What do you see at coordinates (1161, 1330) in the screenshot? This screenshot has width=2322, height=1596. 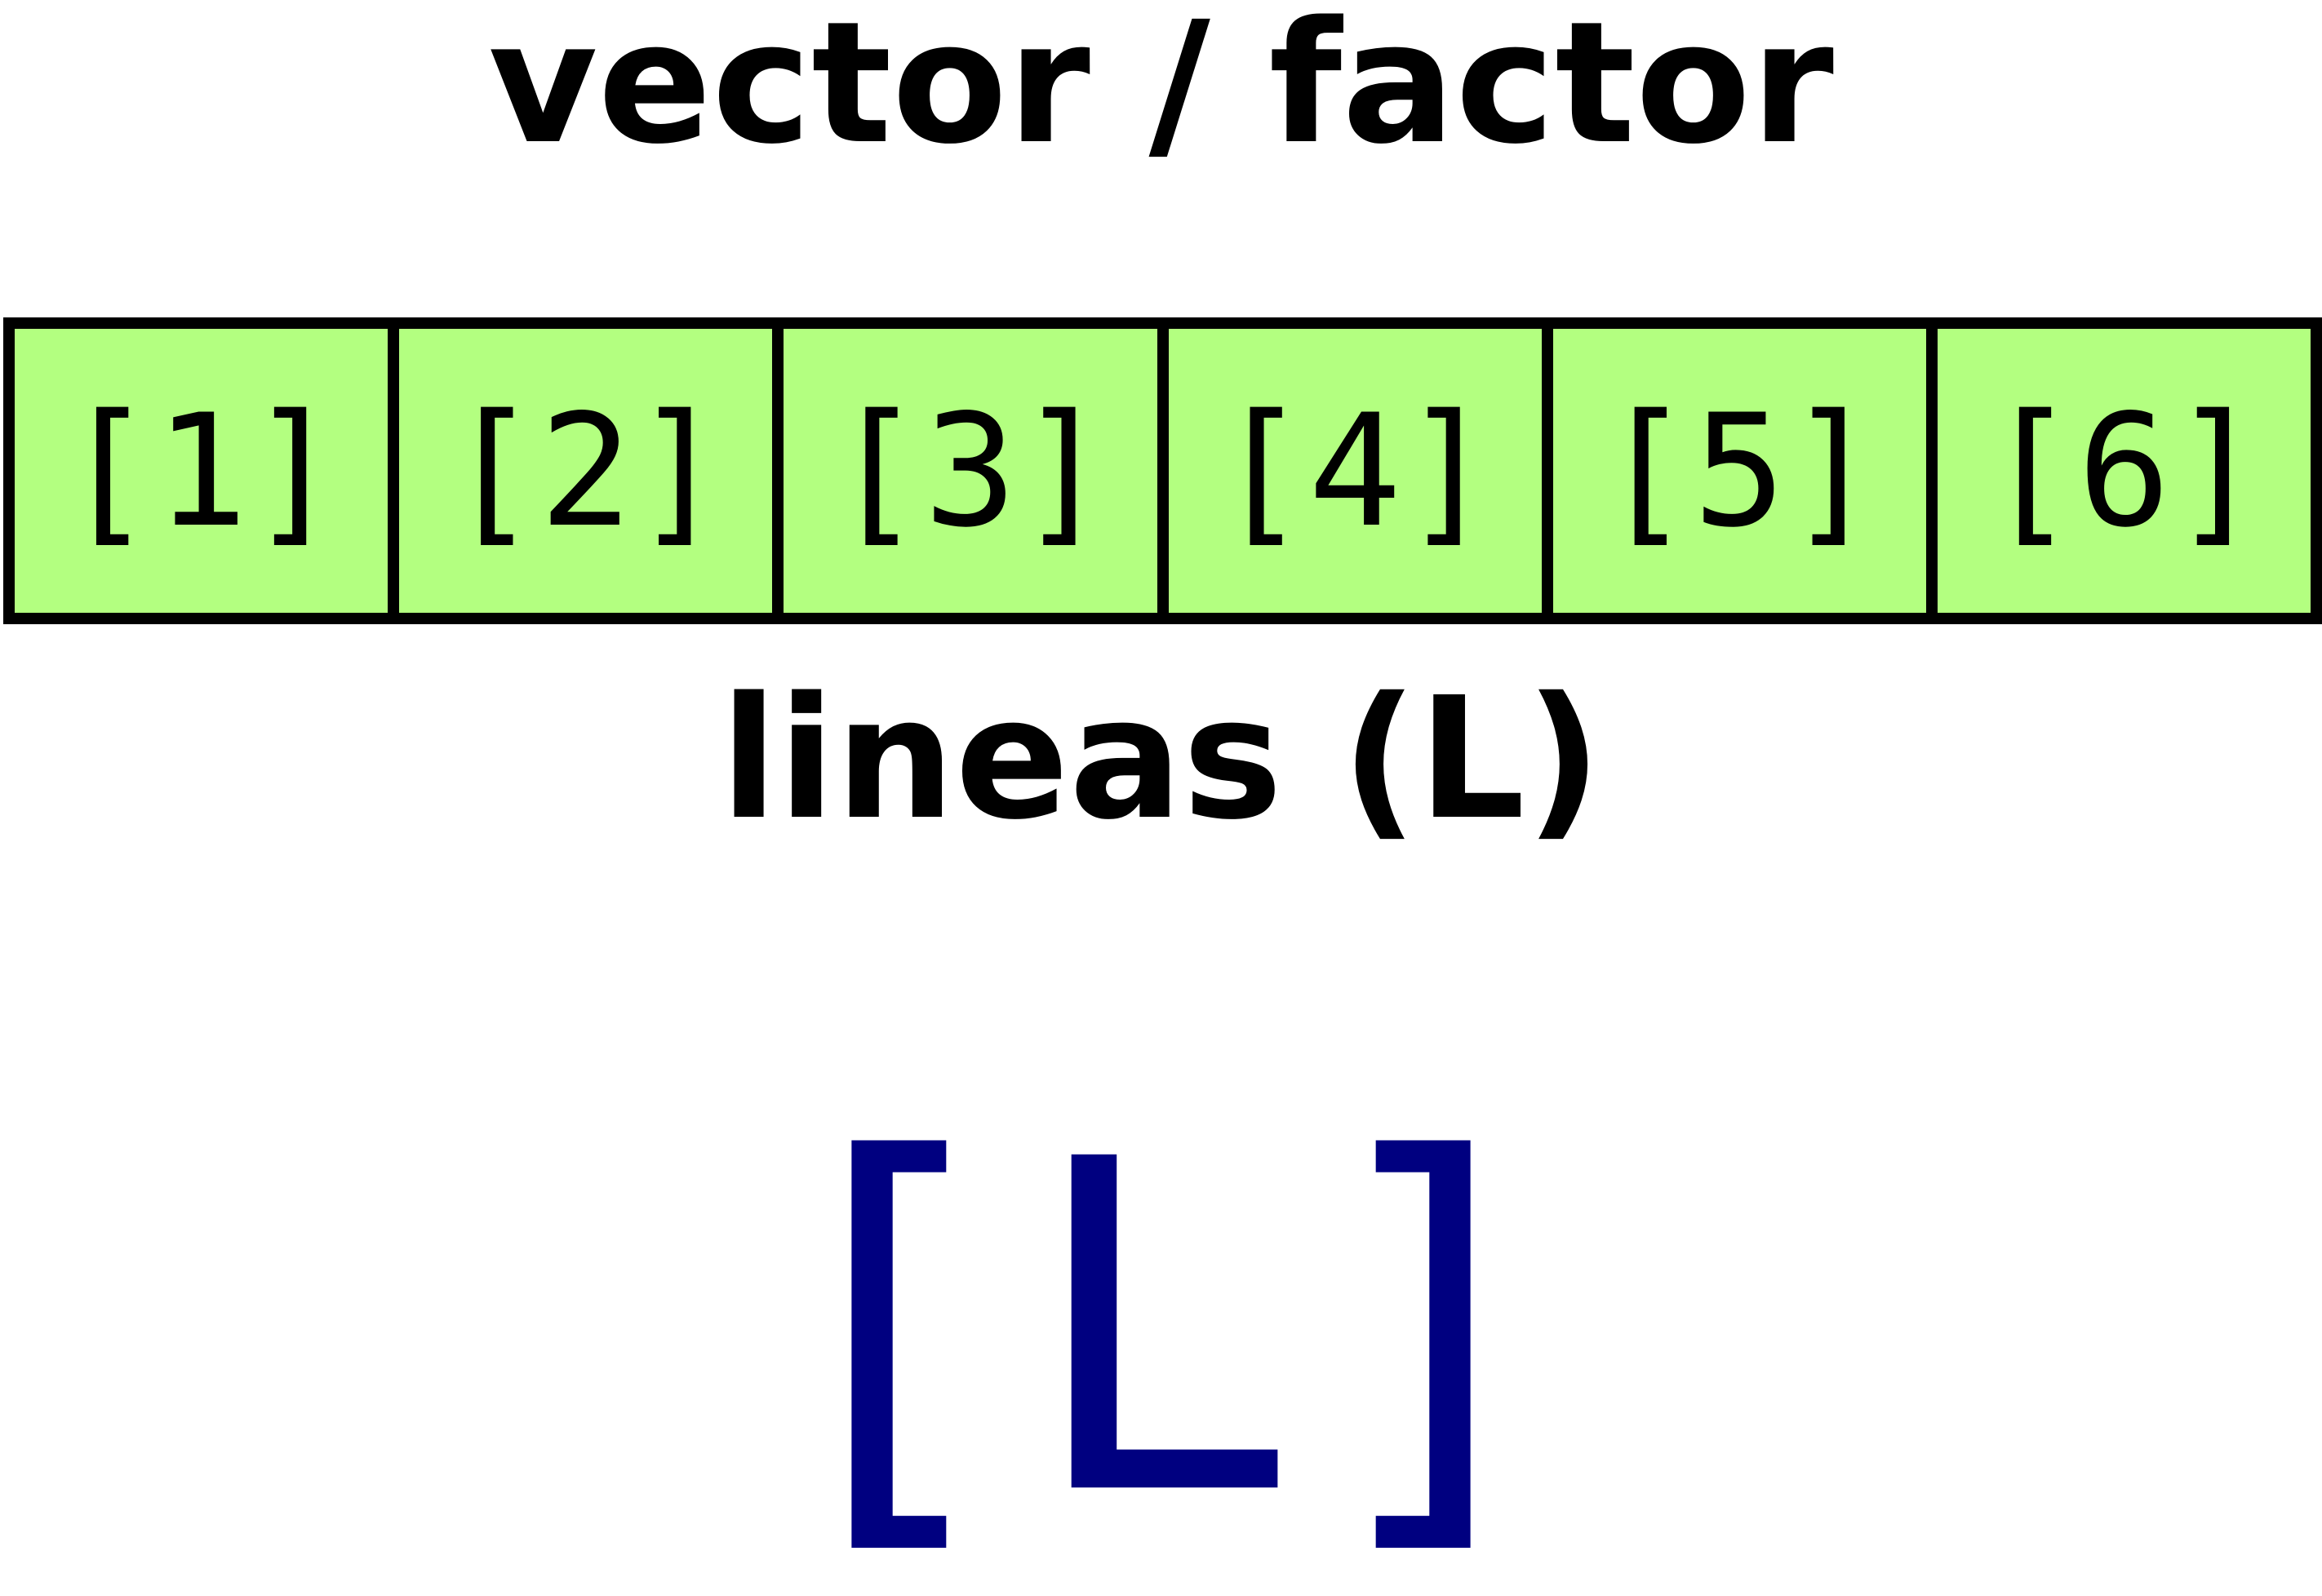 I see `index-expression: [L]` at bounding box center [1161, 1330].